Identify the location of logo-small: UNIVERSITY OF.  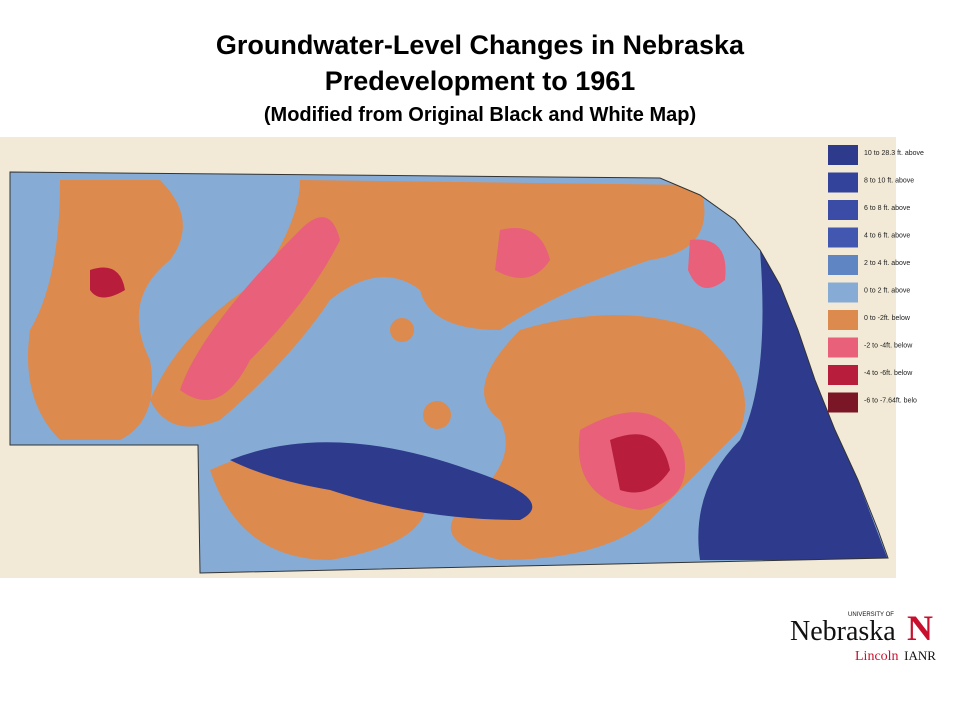
(871, 615).